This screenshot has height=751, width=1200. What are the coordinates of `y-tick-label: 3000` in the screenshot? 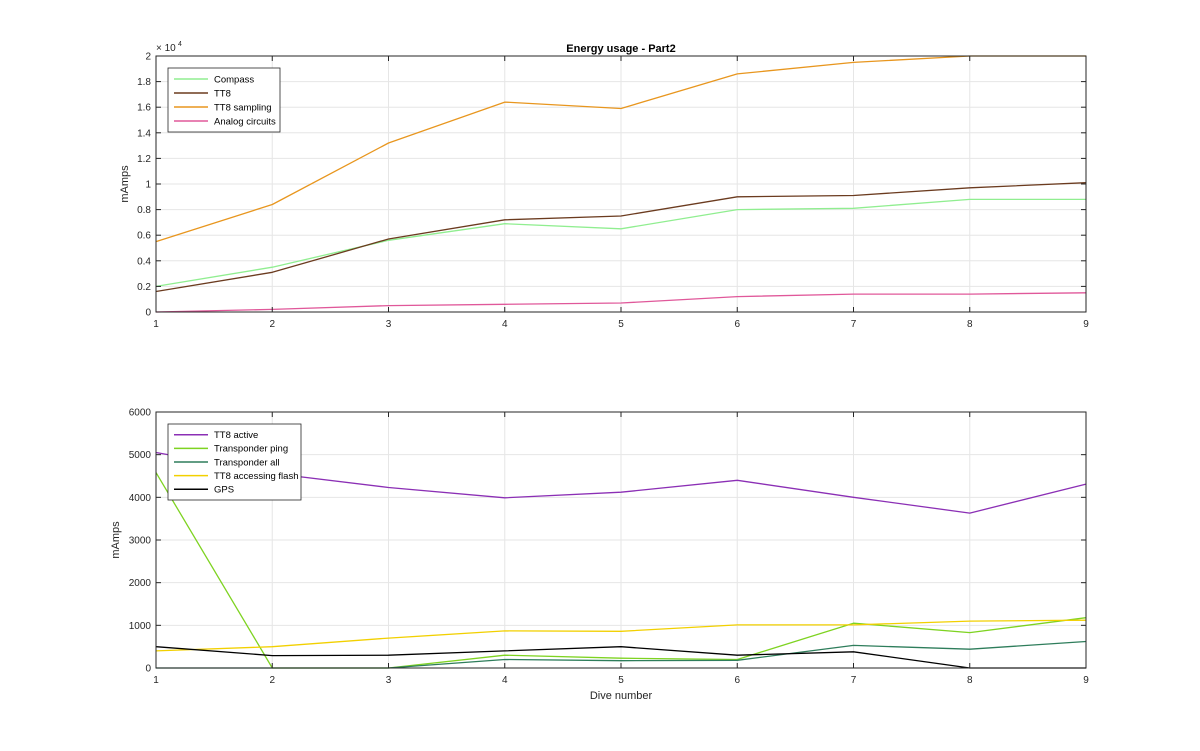 It's located at (140, 541).